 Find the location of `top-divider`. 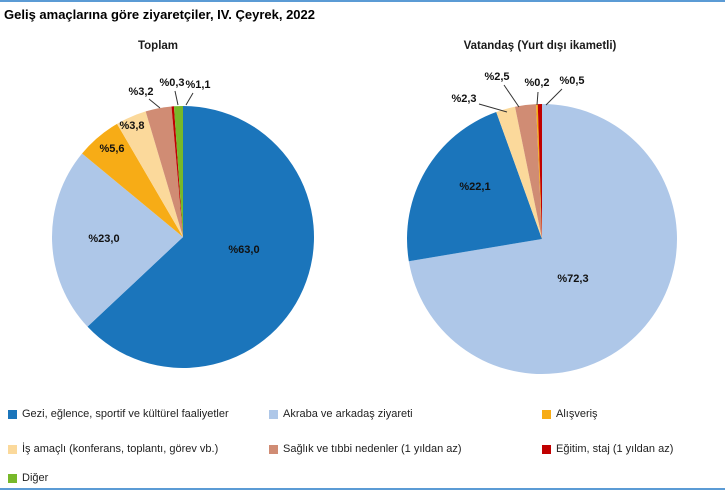

top-divider is located at coordinates (362, 1).